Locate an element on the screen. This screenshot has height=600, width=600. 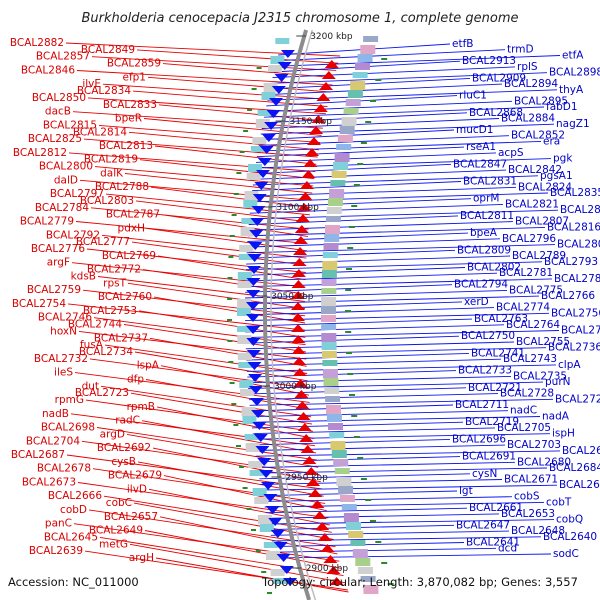
gene-label: BCAL2812 is located at coordinates (40, 153).